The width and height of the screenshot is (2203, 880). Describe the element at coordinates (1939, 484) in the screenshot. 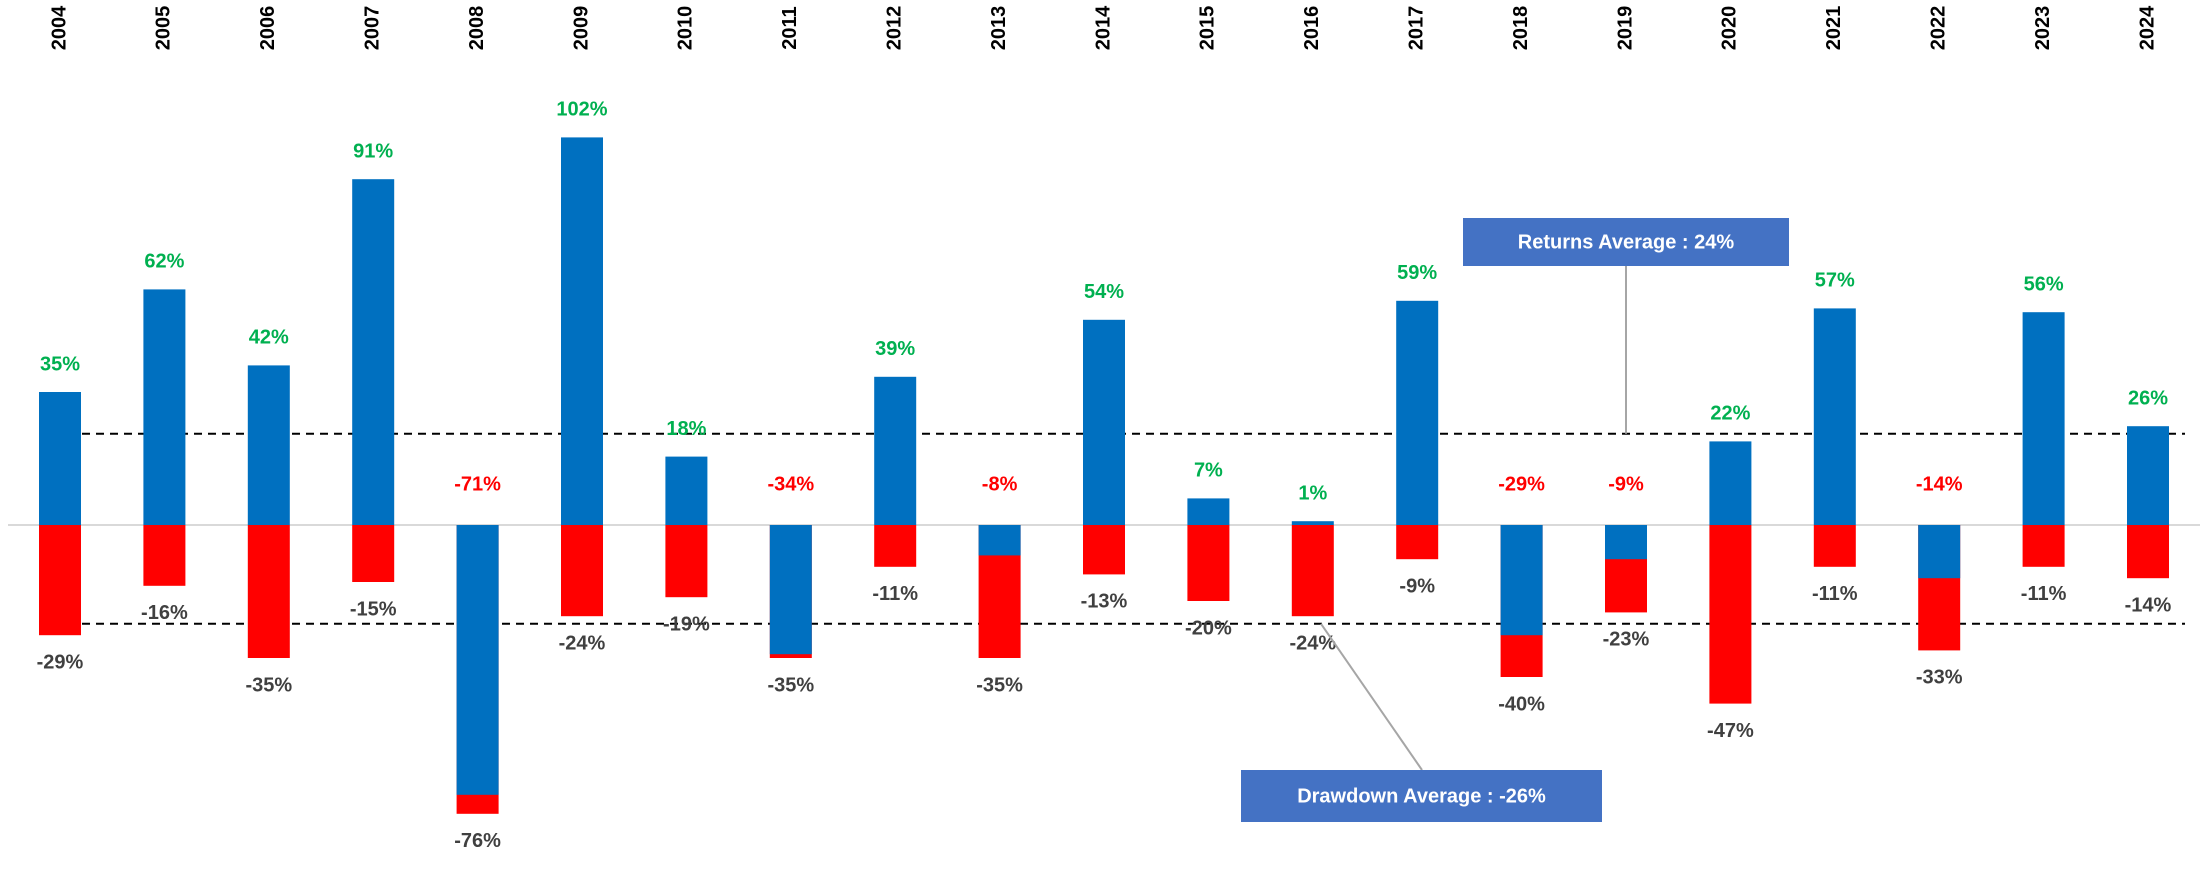

I see `return-label: -14%` at that location.